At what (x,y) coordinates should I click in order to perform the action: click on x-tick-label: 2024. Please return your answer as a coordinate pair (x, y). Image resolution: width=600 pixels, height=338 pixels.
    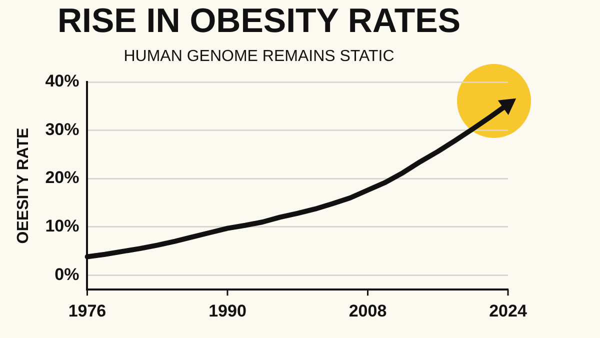
    Looking at the image, I should click on (508, 310).